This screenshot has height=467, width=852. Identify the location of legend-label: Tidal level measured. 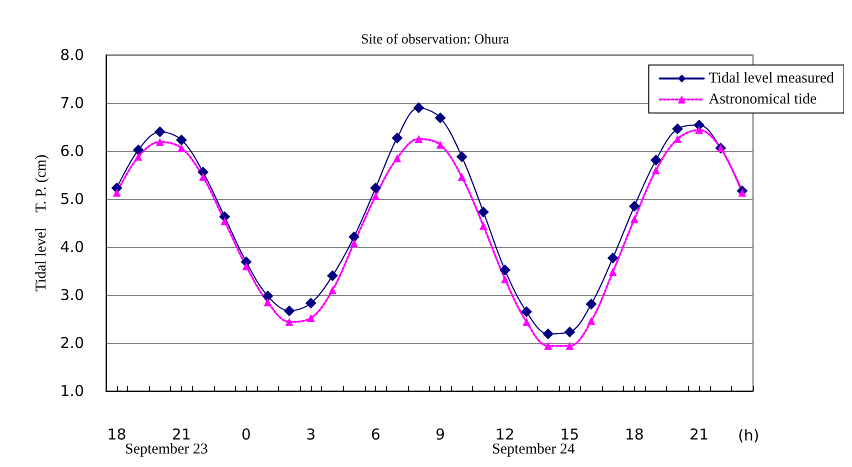
(771, 78).